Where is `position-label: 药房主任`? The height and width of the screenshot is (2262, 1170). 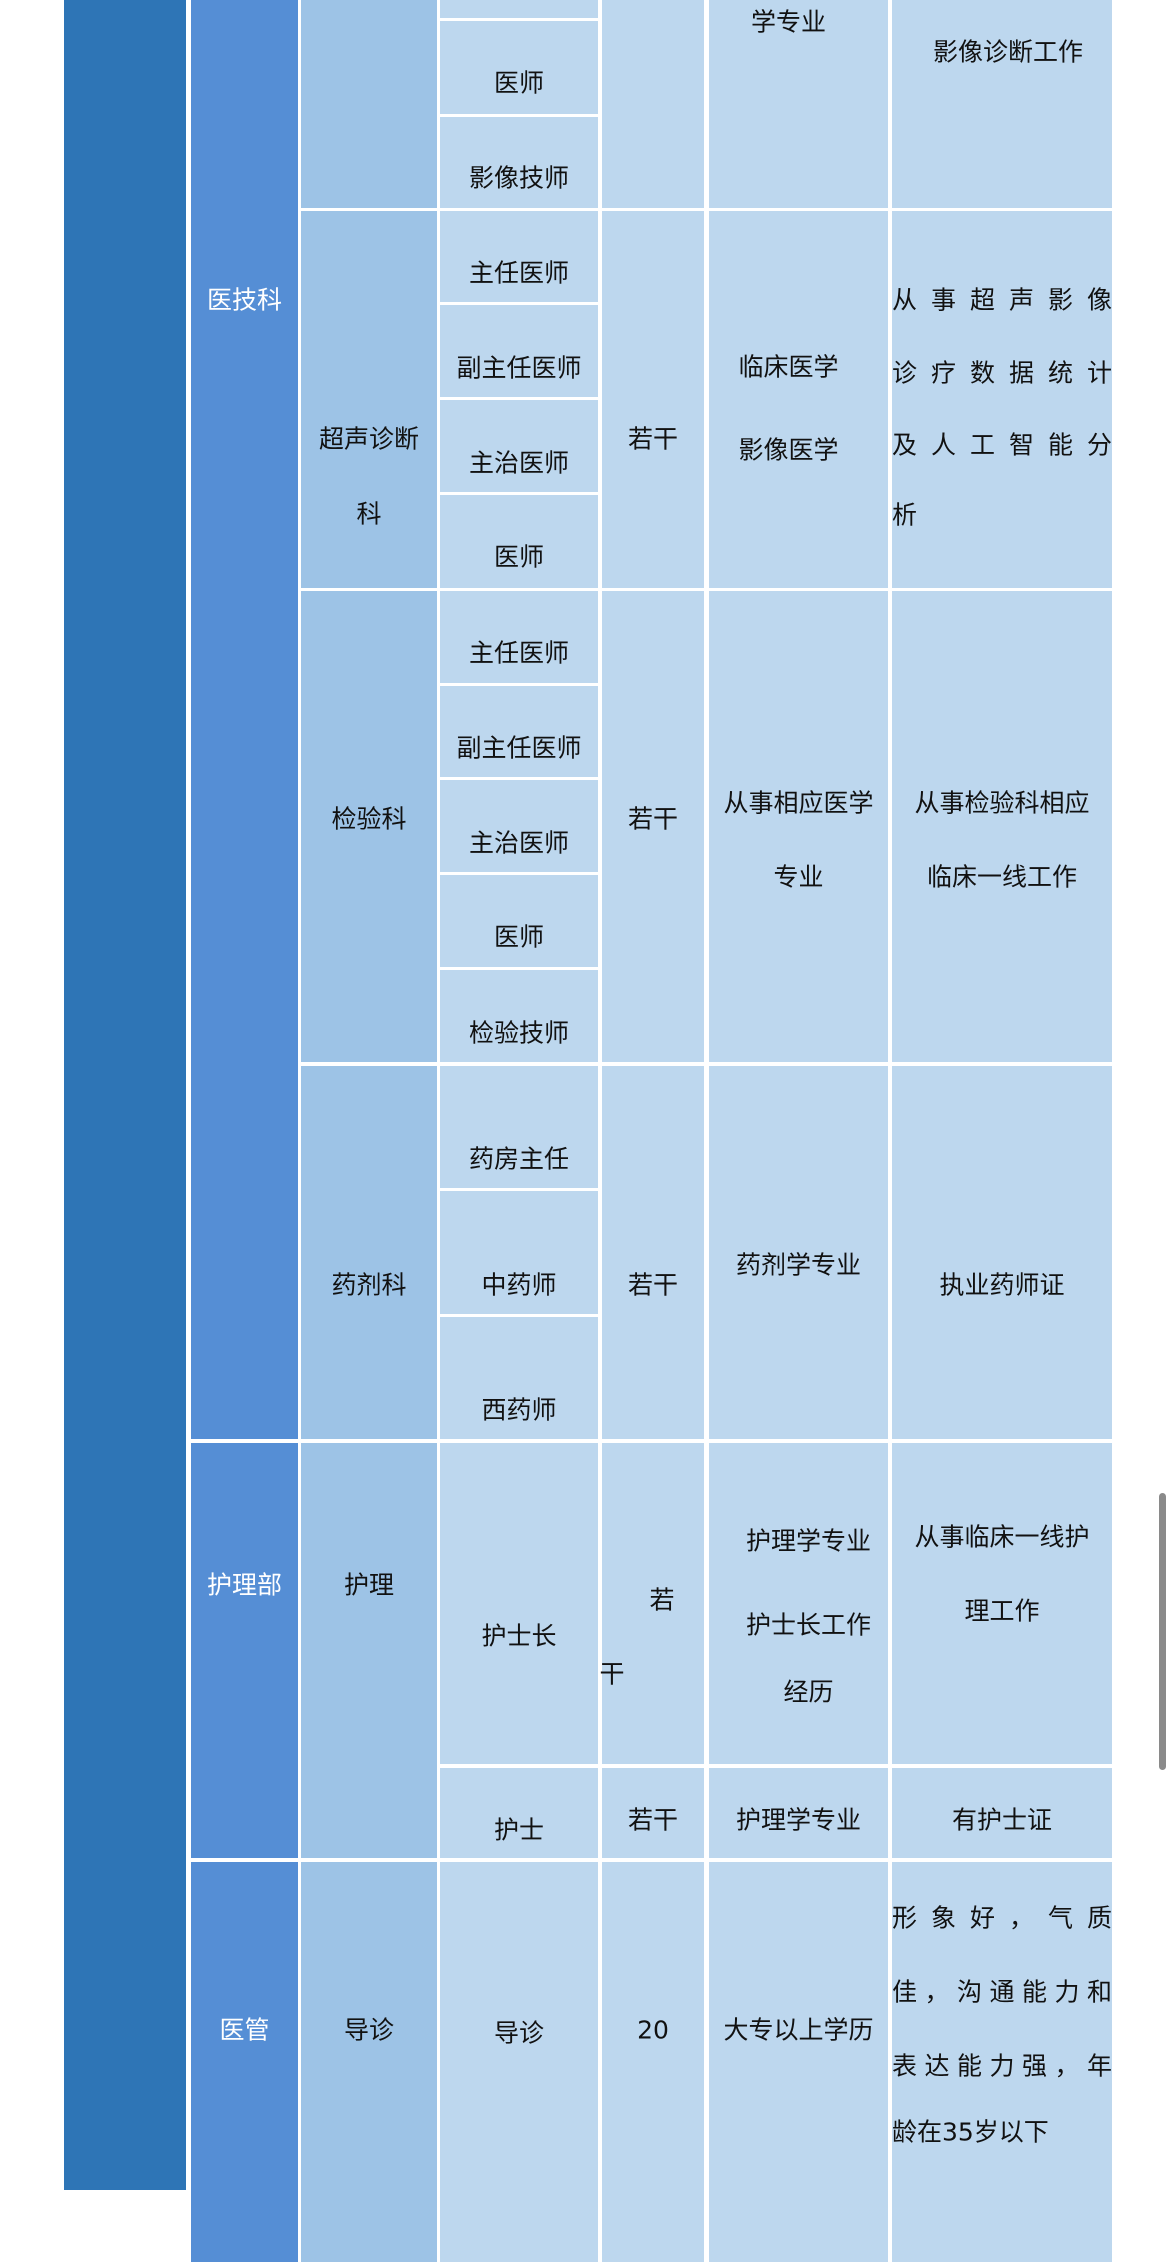 position-label: 药房主任 is located at coordinates (519, 1159).